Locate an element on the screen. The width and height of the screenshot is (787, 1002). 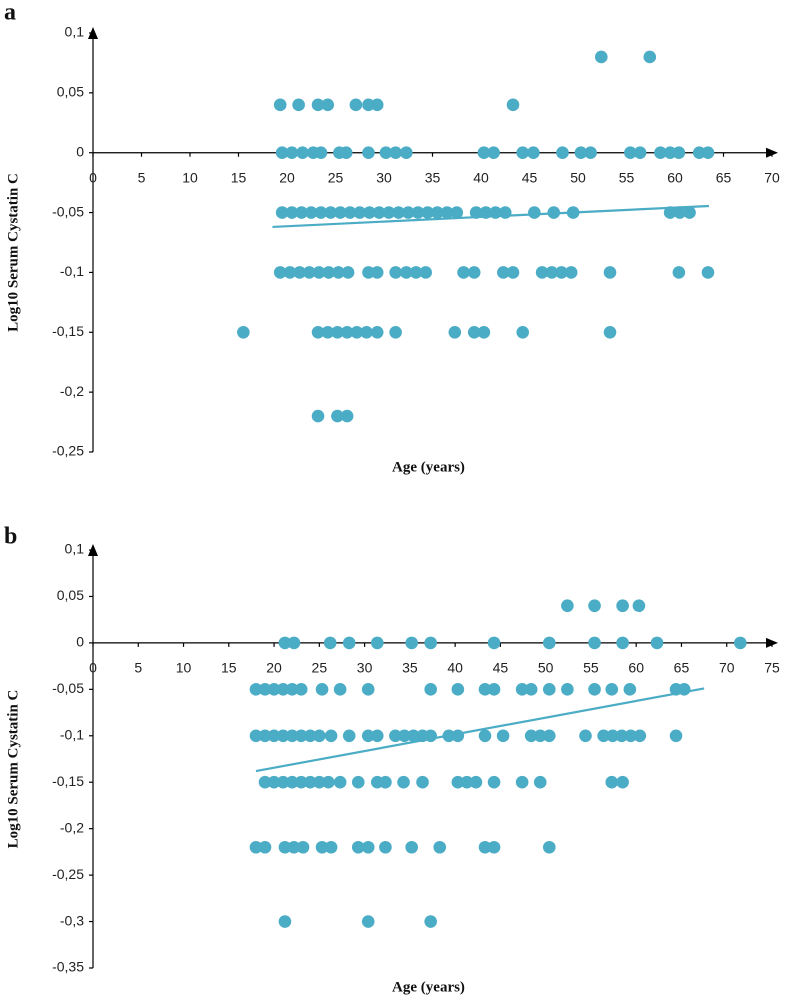
x-tick-label: 0 is located at coordinates (93, 177).